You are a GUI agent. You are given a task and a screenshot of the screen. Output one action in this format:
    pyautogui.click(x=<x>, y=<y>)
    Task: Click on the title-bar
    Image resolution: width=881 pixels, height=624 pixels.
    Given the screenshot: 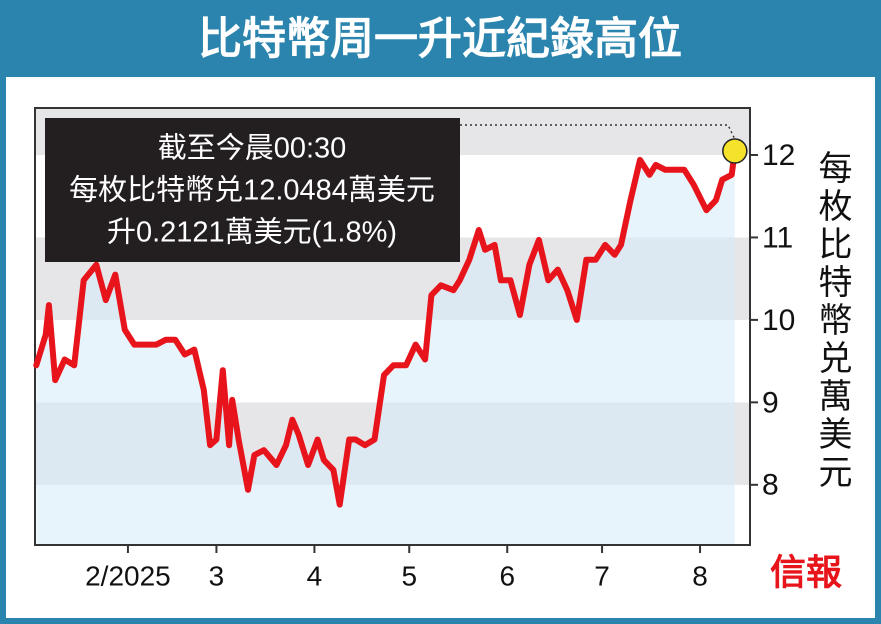 What is the action you would take?
    pyautogui.click(x=440, y=40)
    